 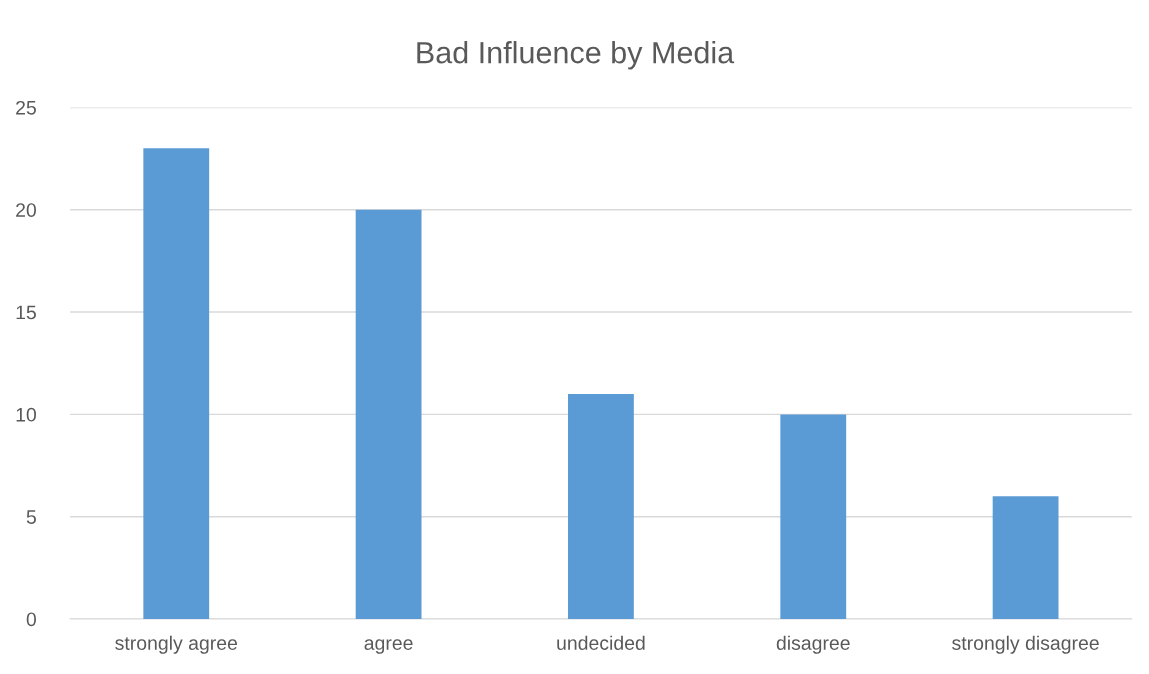 What do you see at coordinates (388, 646) in the screenshot?
I see `x-tick-label: agree` at bounding box center [388, 646].